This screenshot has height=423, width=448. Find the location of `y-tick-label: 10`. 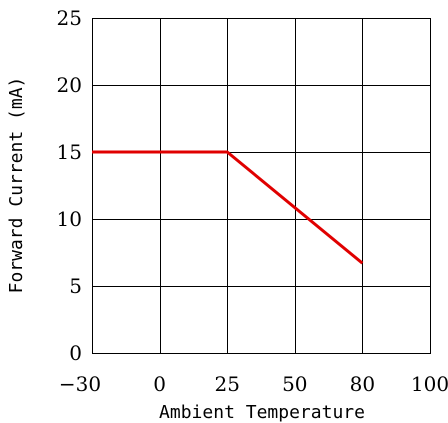

y-tick-label: 10 is located at coordinates (69, 219).